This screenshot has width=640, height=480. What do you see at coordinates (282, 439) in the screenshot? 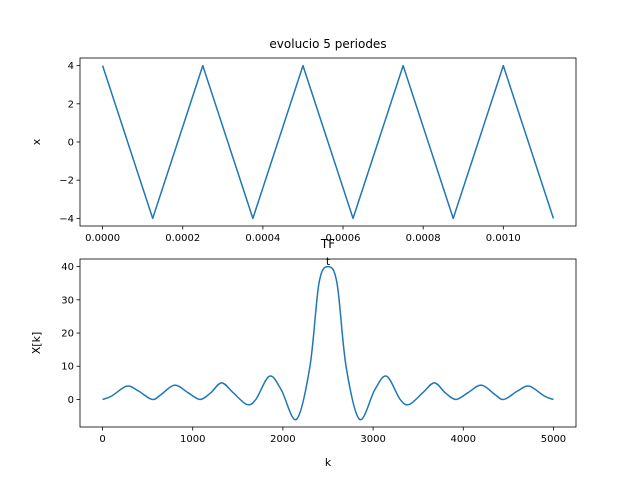
I see `x-tick-label: 2000` at bounding box center [282, 439].